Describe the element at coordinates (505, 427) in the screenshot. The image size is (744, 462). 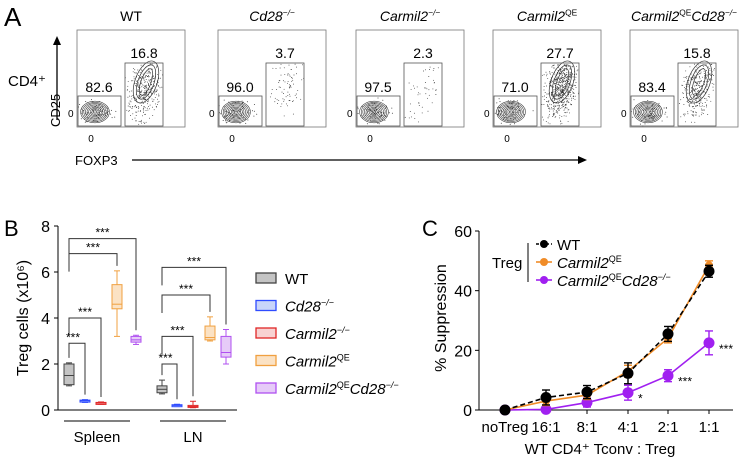
I see `x-tick-label: noTreg` at that location.